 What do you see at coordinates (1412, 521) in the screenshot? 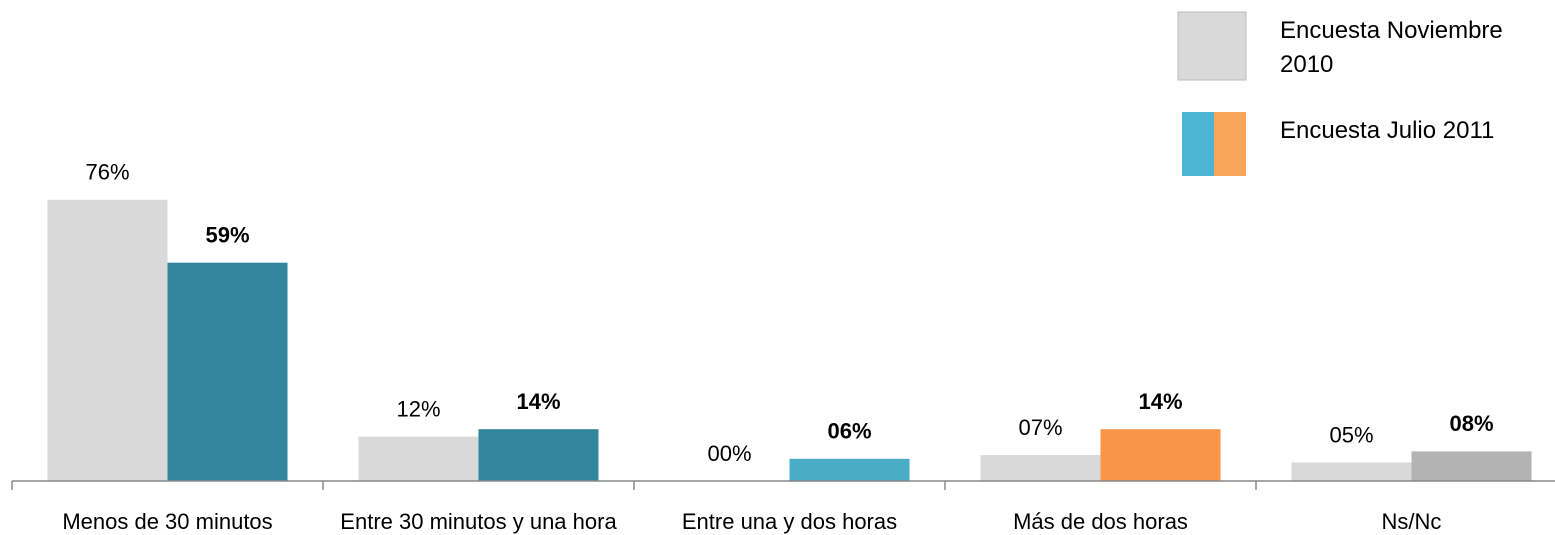
I see `x-tick-label: Ns/Nc` at bounding box center [1412, 521].